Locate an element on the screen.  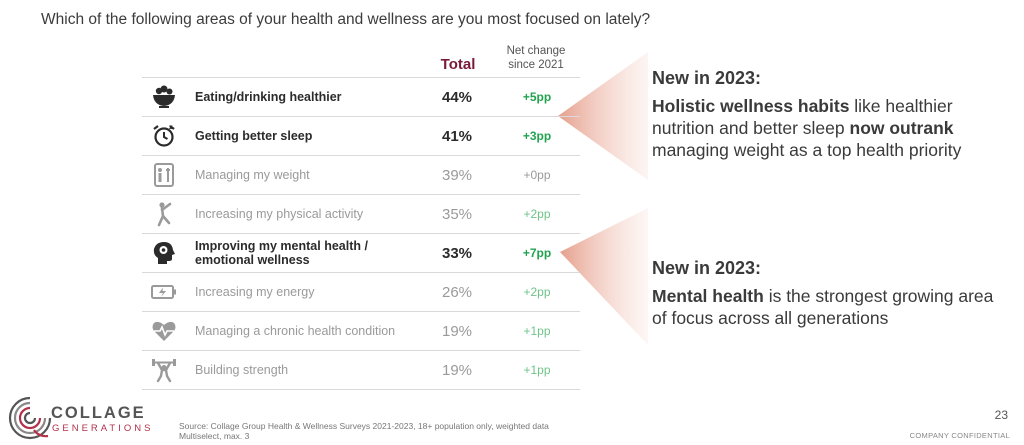
row-total-value: 33% is located at coordinates (457, 253).